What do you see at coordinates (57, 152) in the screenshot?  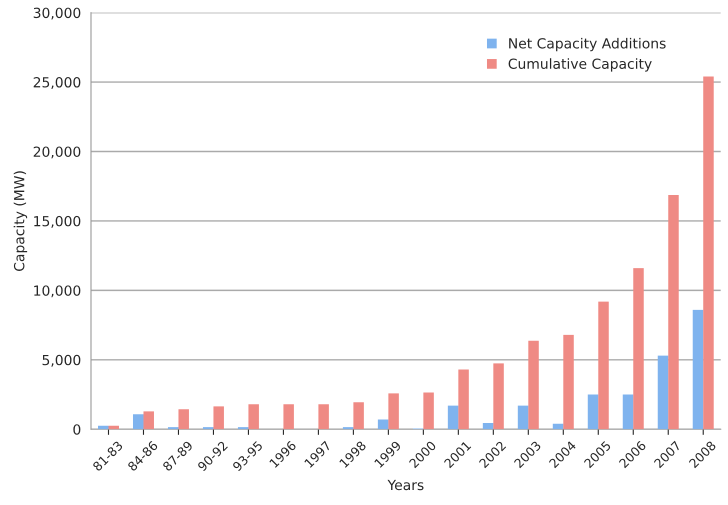 I see `y-tick-label: 20,000` at bounding box center [57, 152].